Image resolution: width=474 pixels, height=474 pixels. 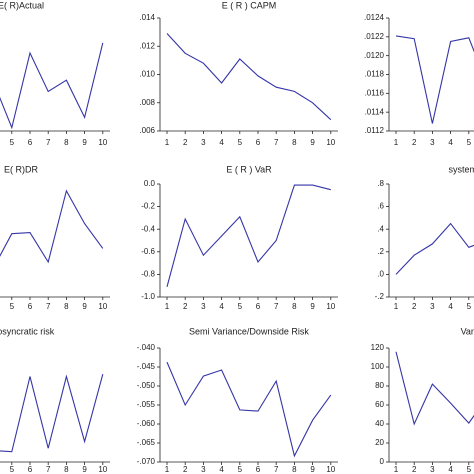 What do you see at coordinates (148, 296) in the screenshot?
I see `y-tick-label: -1.0` at bounding box center [148, 296].